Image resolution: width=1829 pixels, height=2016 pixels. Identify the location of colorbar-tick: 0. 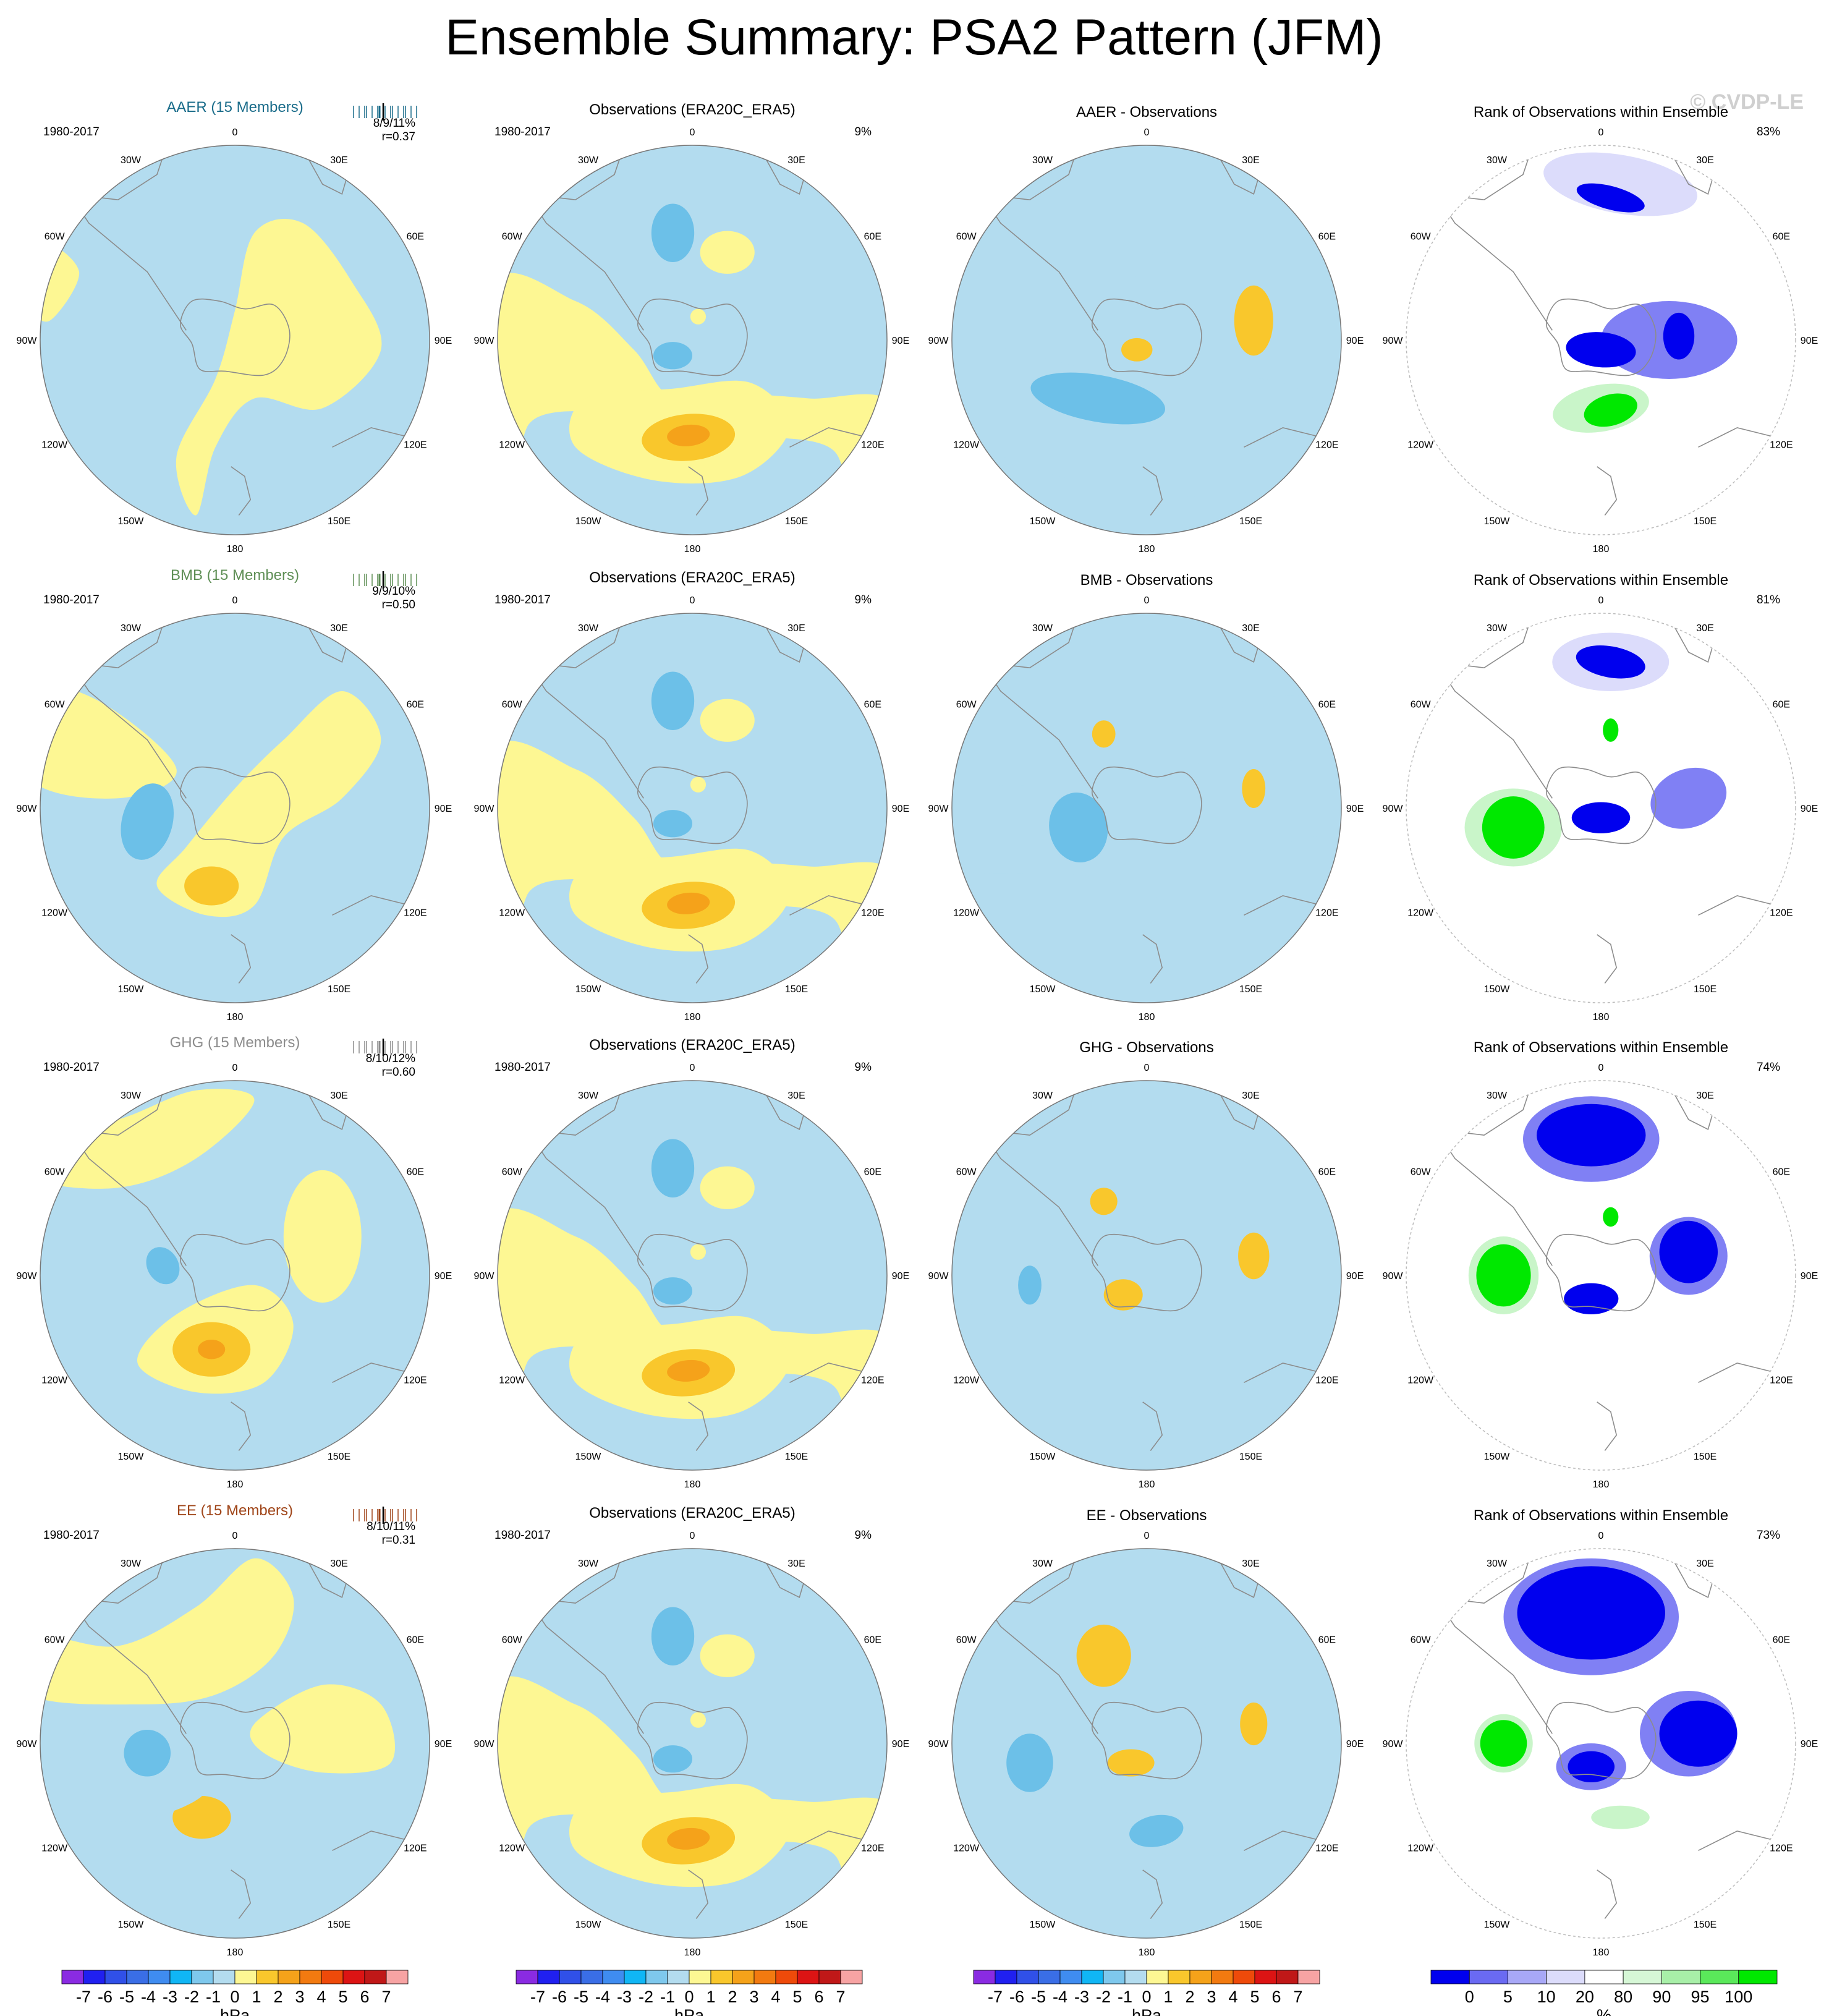
(1469, 1997).